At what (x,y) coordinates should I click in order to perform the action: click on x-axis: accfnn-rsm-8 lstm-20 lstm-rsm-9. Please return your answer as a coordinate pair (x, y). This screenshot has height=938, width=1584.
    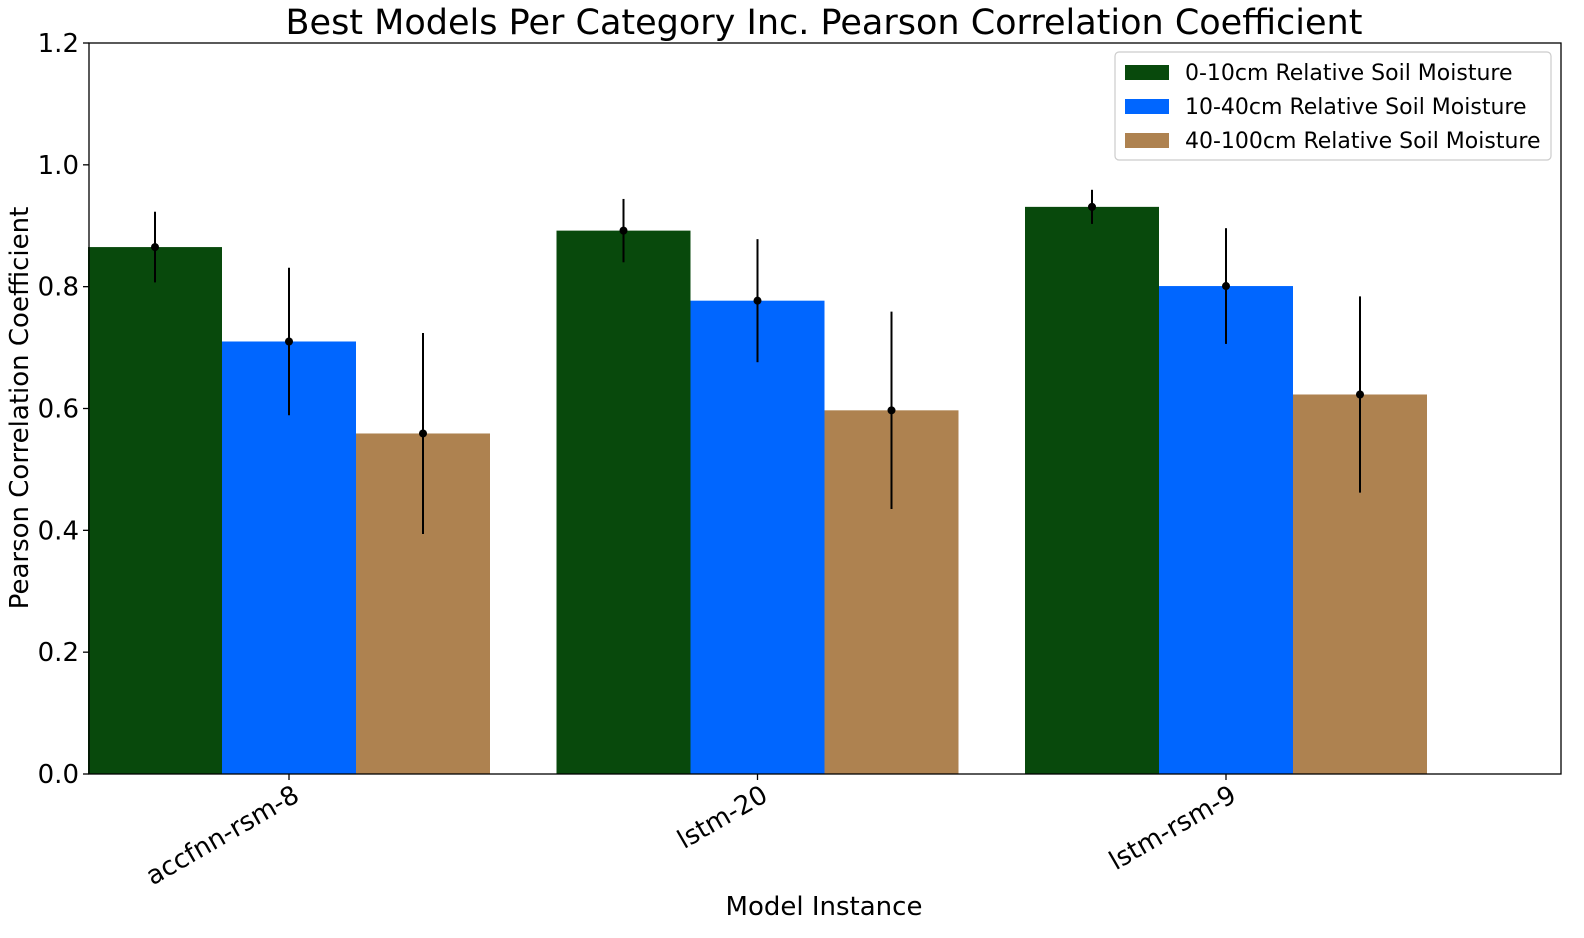
    Looking at the image, I should click on (691, 833).